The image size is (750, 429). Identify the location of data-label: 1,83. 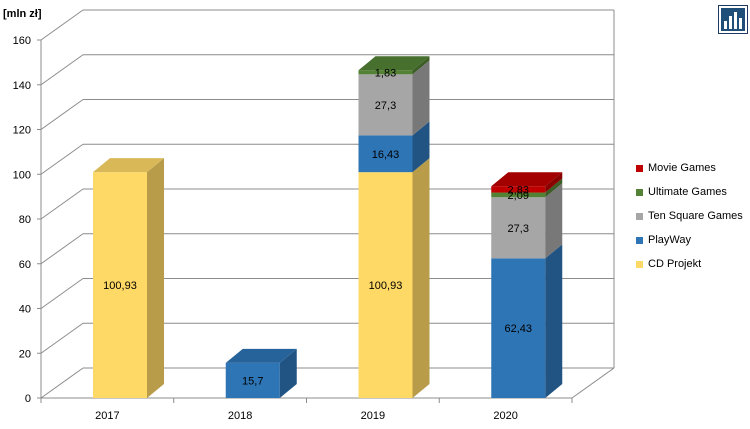
(385, 73).